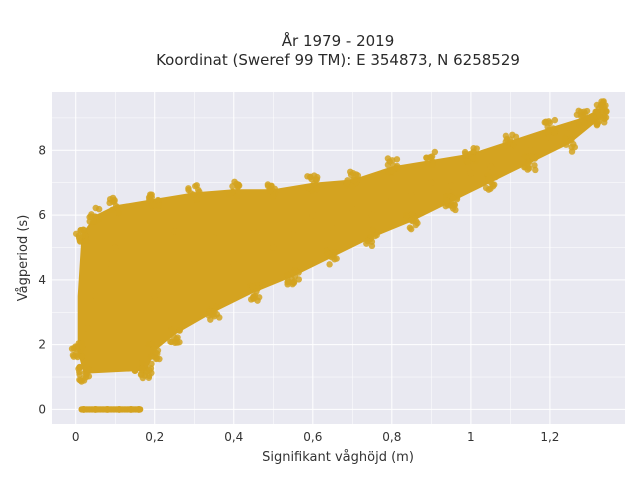  What do you see at coordinates (338, 40) in the screenshot?
I see `chart-title: År 1979 - 2019` at bounding box center [338, 40].